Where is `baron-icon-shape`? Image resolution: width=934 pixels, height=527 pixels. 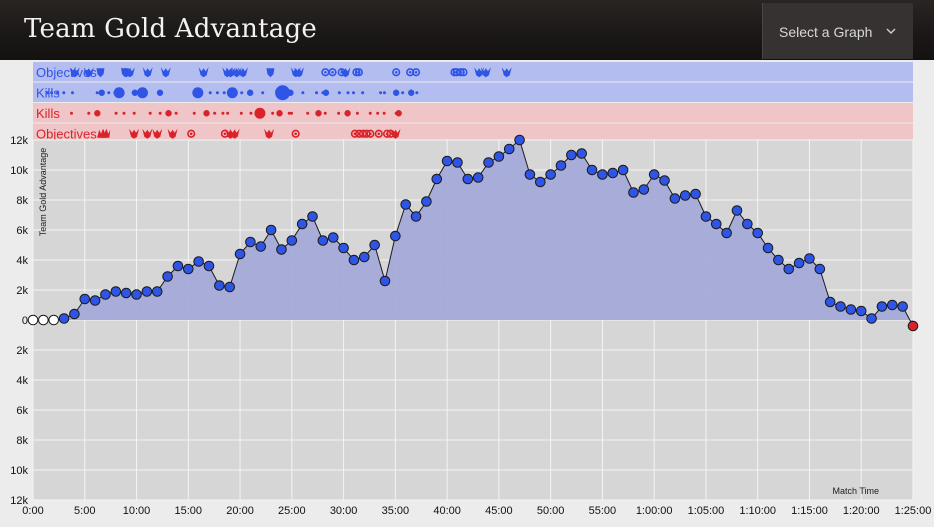
baron-icon-shape is located at coordinates (105, 133).